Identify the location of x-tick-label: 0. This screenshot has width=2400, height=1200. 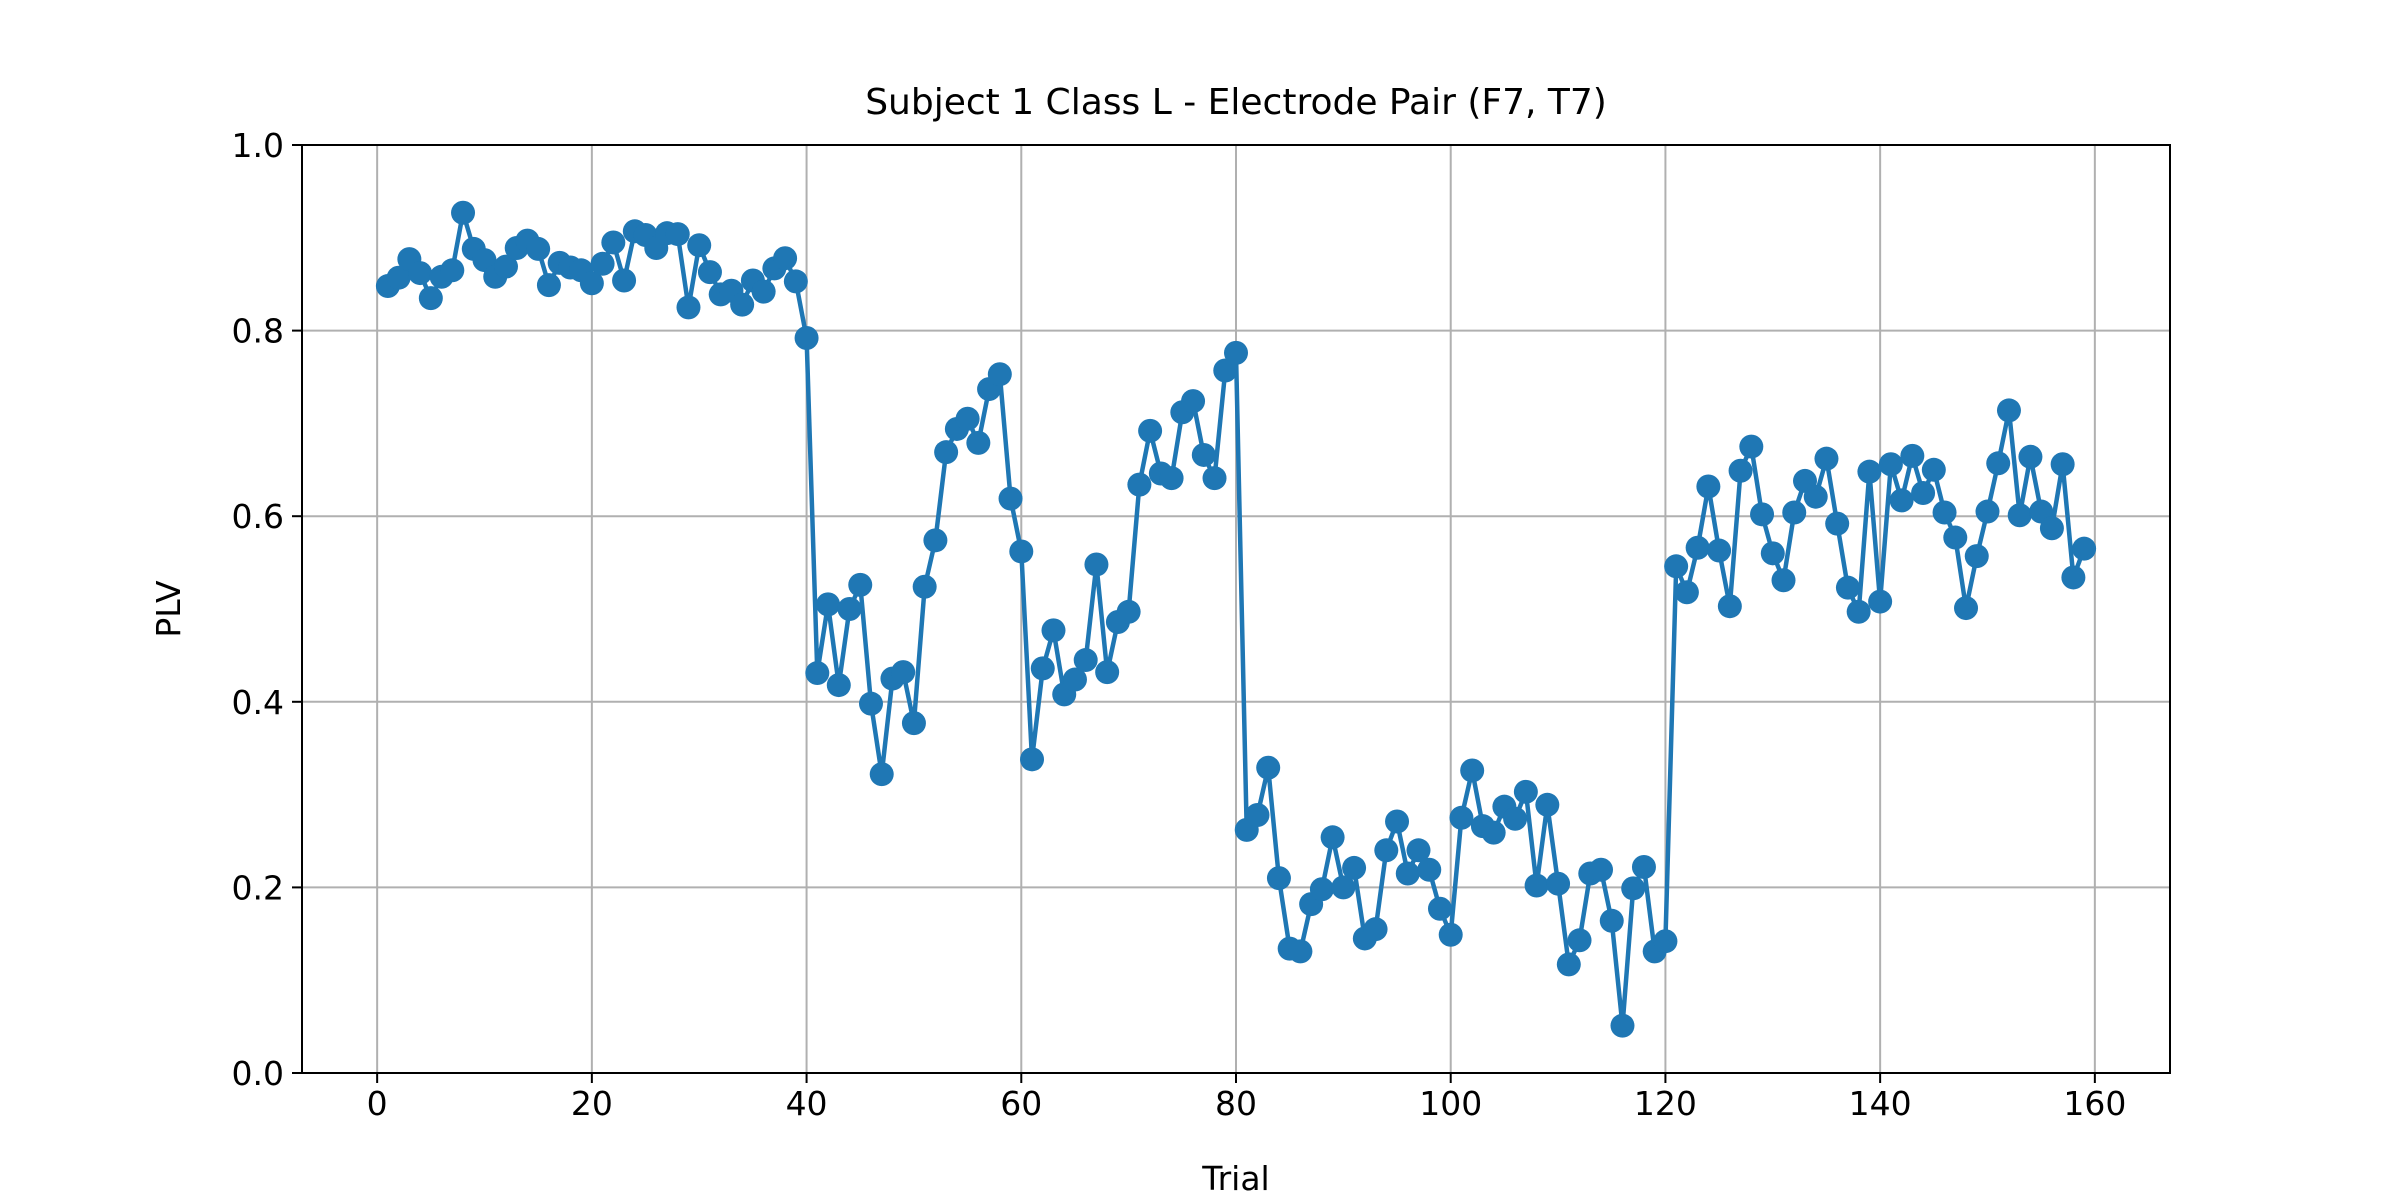
(377, 1103).